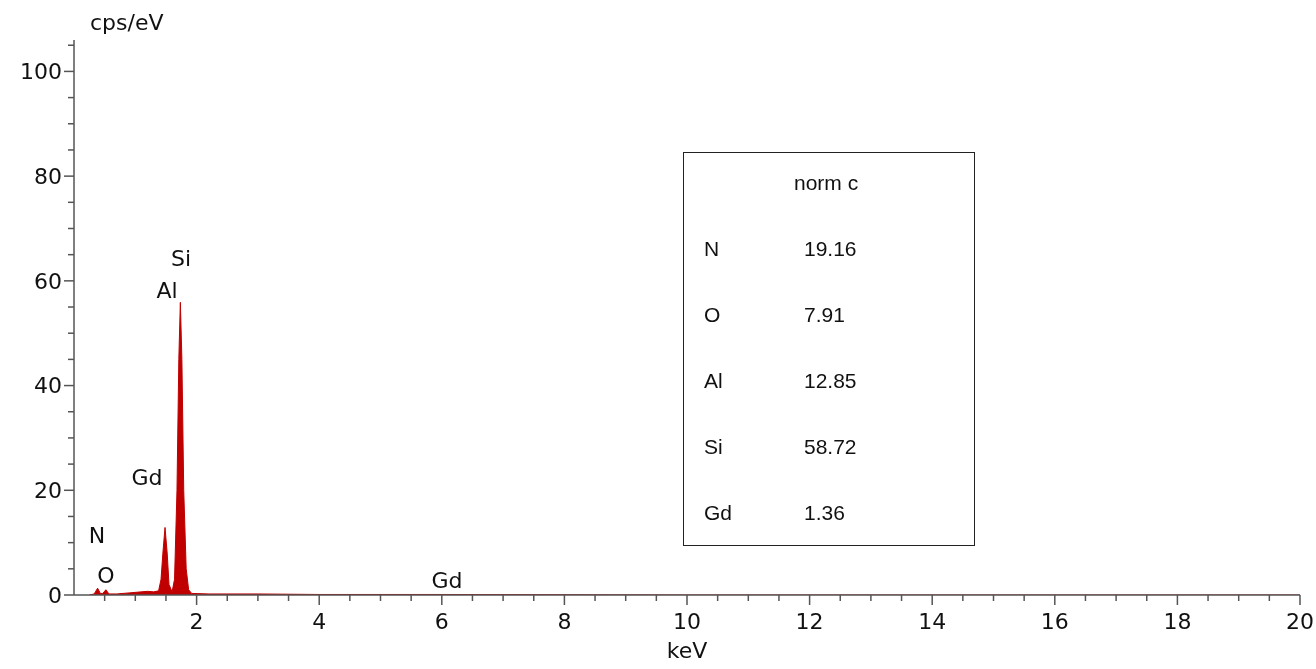  I want to click on x-tick-label: 4, so click(319, 621).